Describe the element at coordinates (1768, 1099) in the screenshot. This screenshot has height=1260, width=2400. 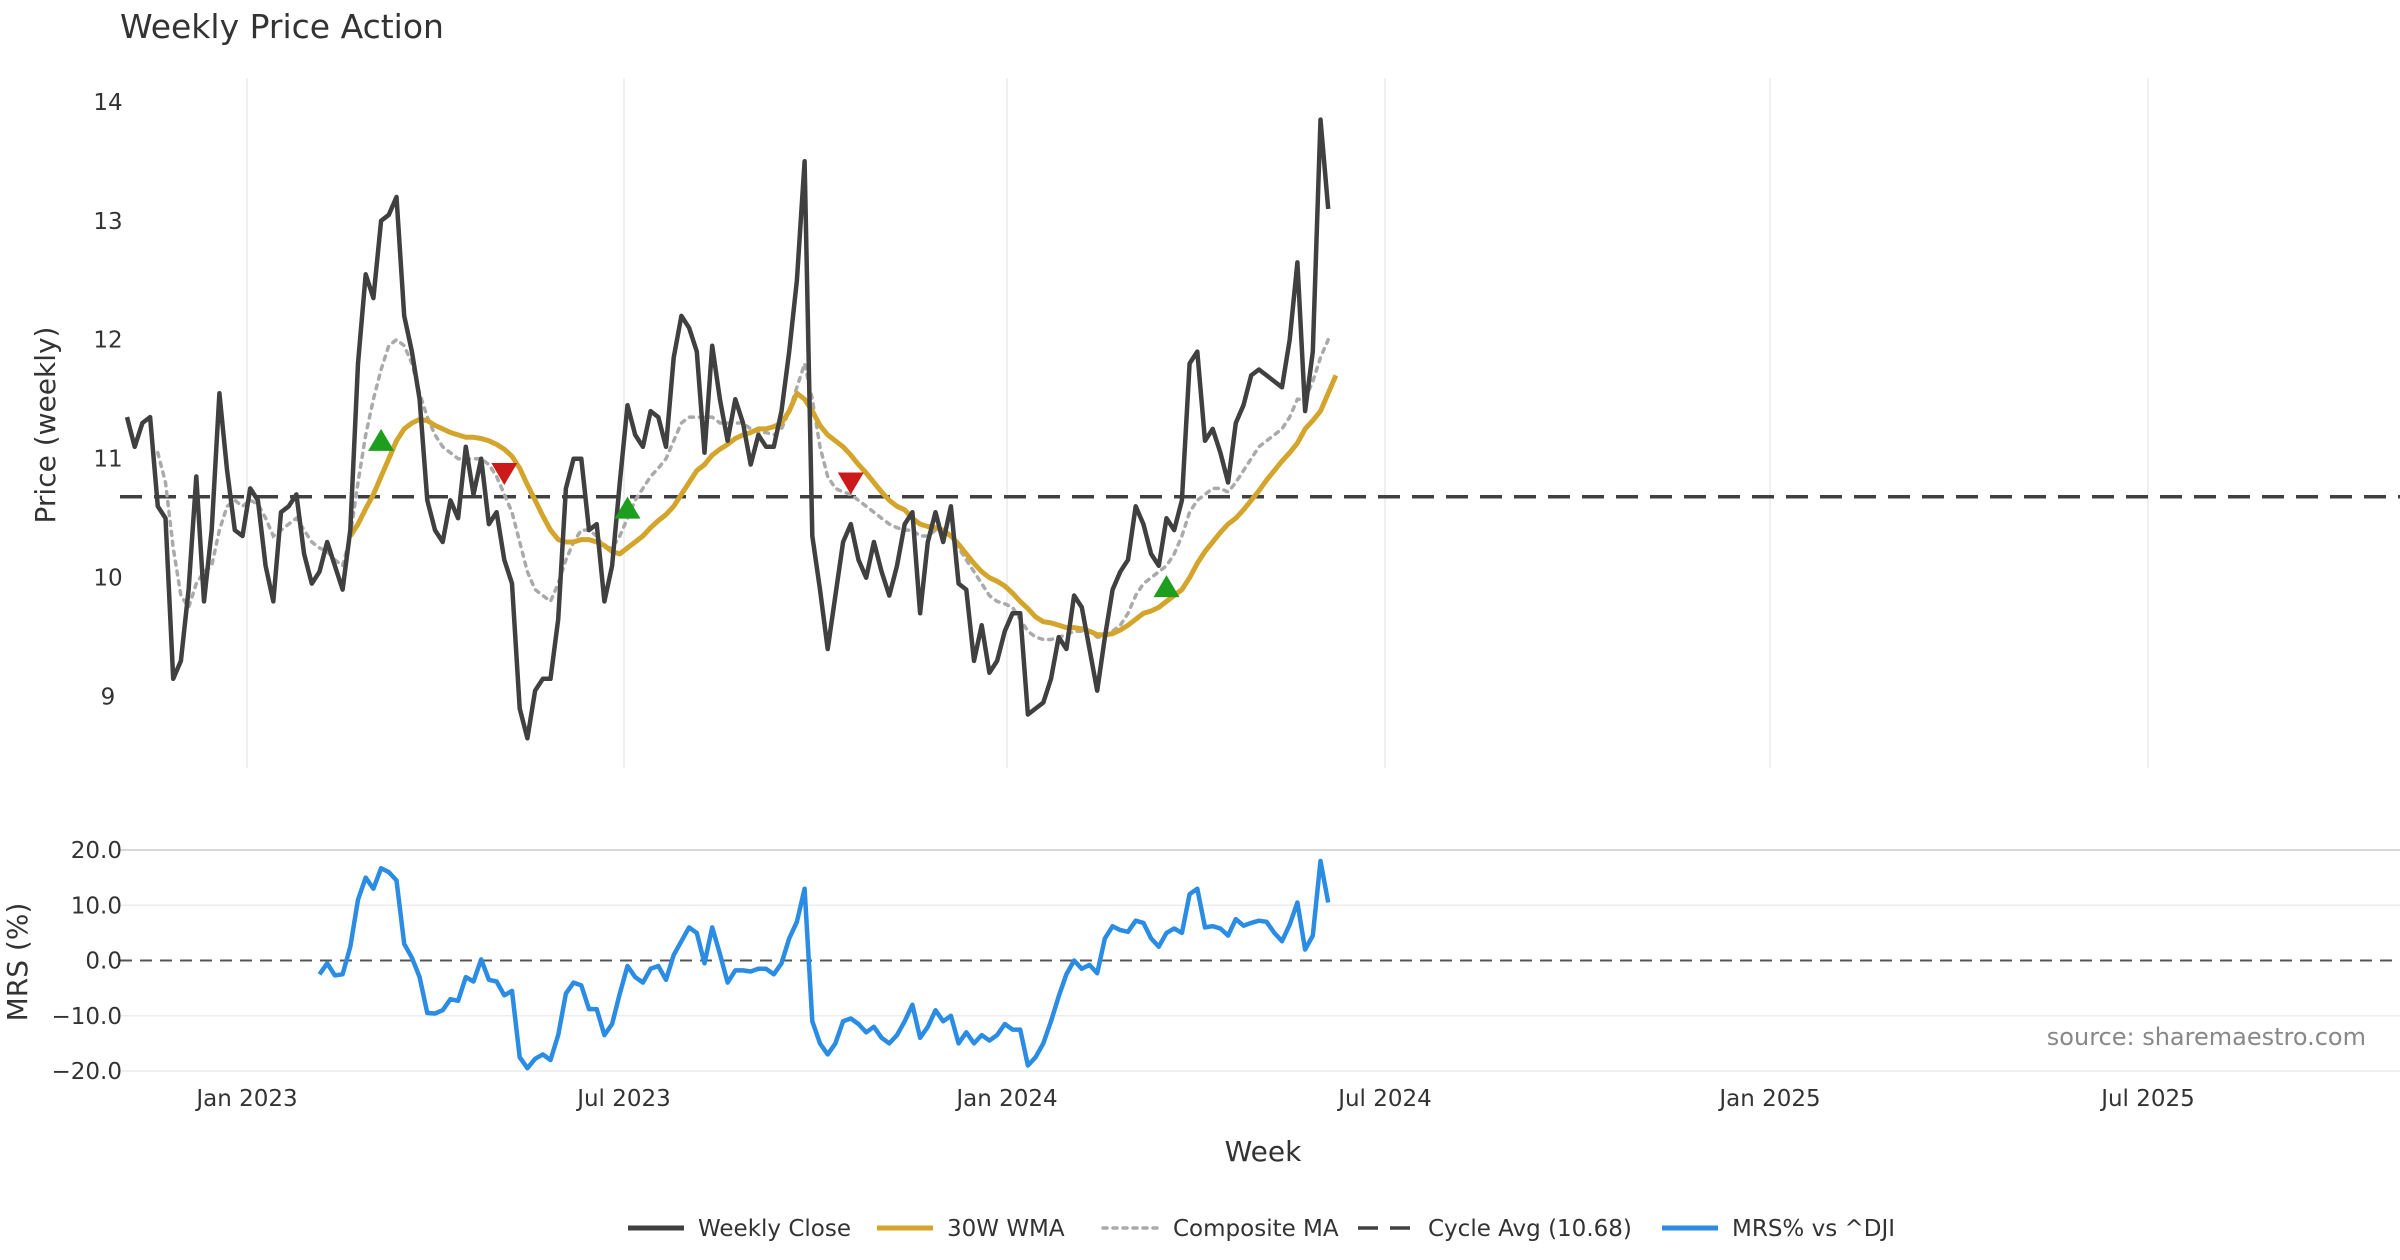
I see `x-tick-4: Jan 2025` at that location.